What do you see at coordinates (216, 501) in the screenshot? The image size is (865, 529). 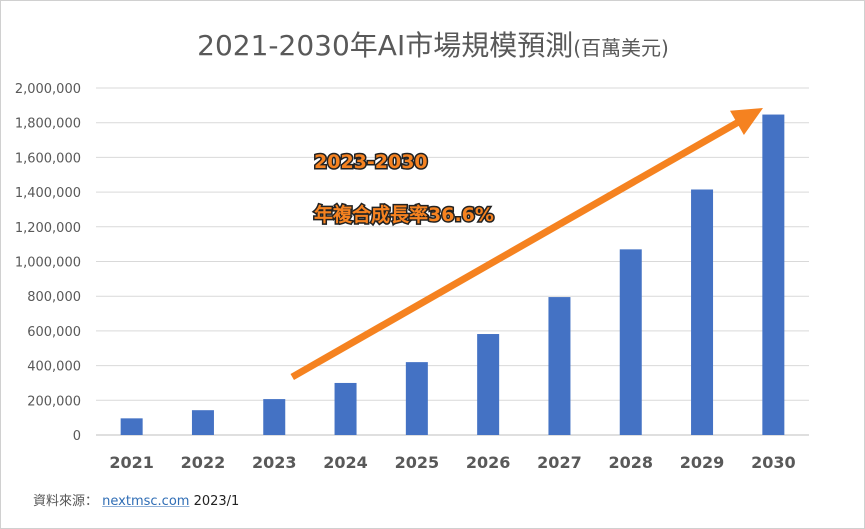 I see `source-date: 2023/1` at bounding box center [216, 501].